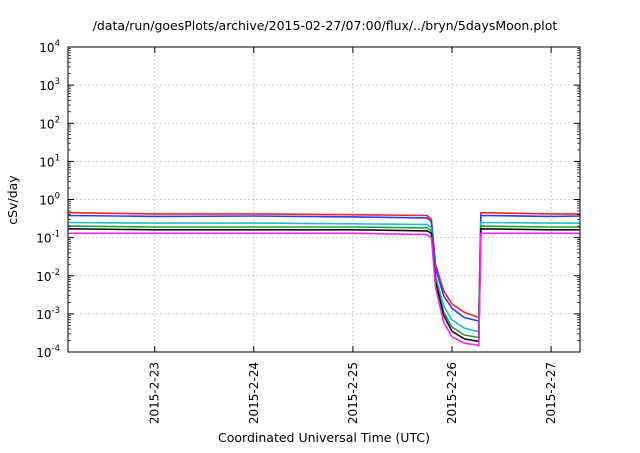 The image size is (640, 453). Describe the element at coordinates (551, 393) in the screenshot. I see `x-tick-label: 2015-2-27` at that location.